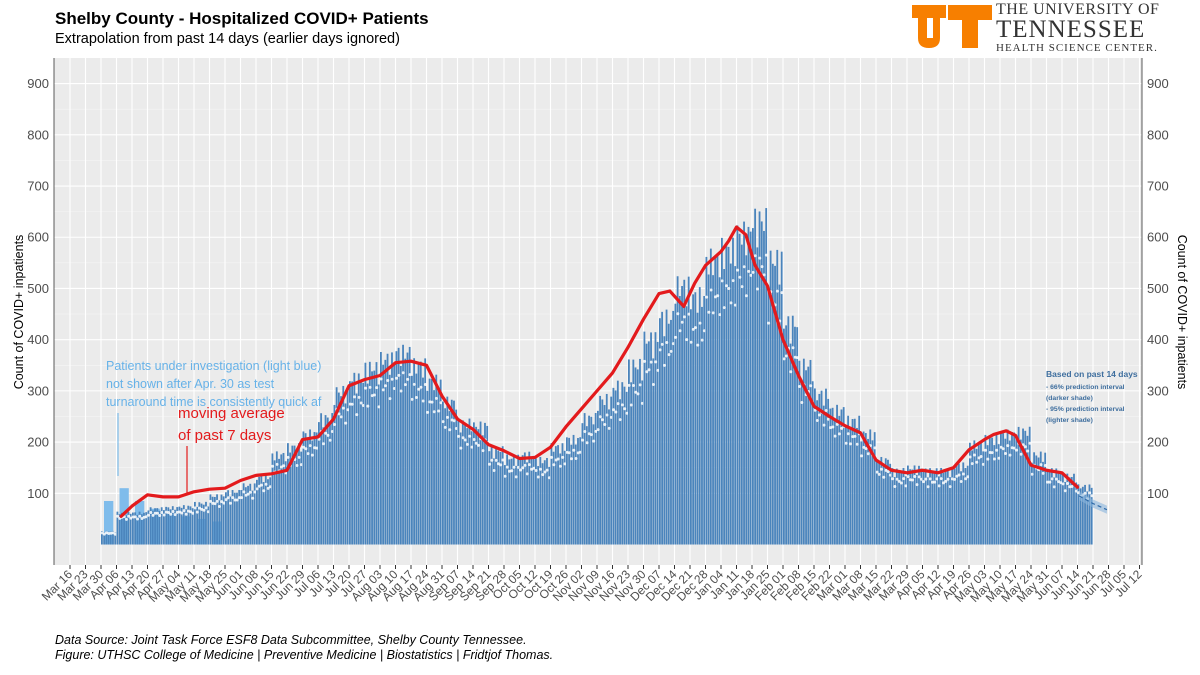  What do you see at coordinates (1093, 502) in the screenshot?
I see `prediction-band` at bounding box center [1093, 502].